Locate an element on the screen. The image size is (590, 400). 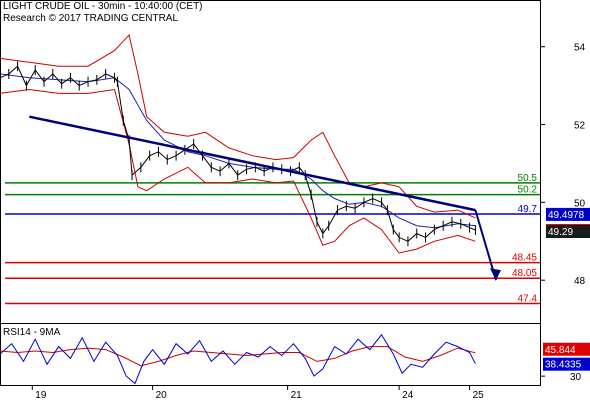
rsi-tag-45.844: 45.844 is located at coordinates (560, 350).